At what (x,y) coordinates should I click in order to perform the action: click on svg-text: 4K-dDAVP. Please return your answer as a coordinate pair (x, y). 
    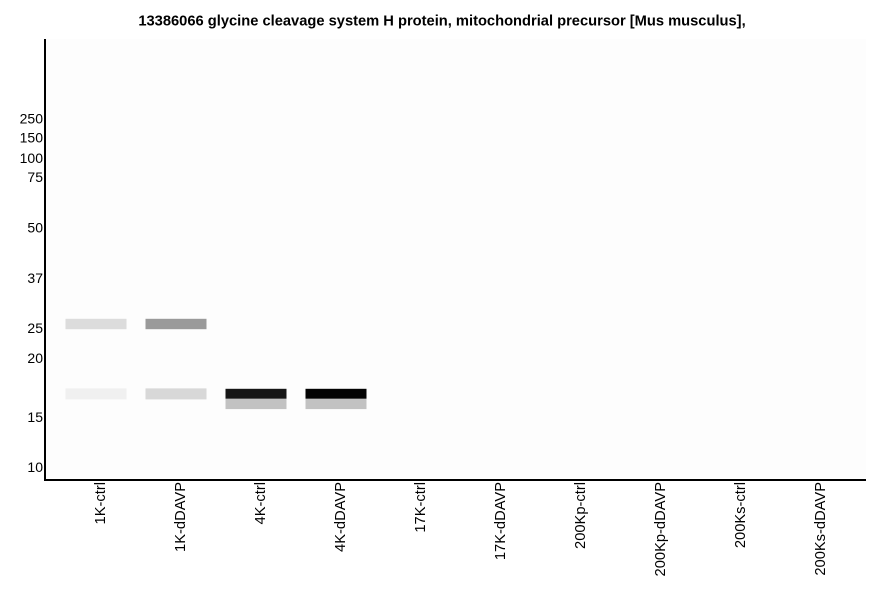
    Looking at the image, I should click on (341, 517).